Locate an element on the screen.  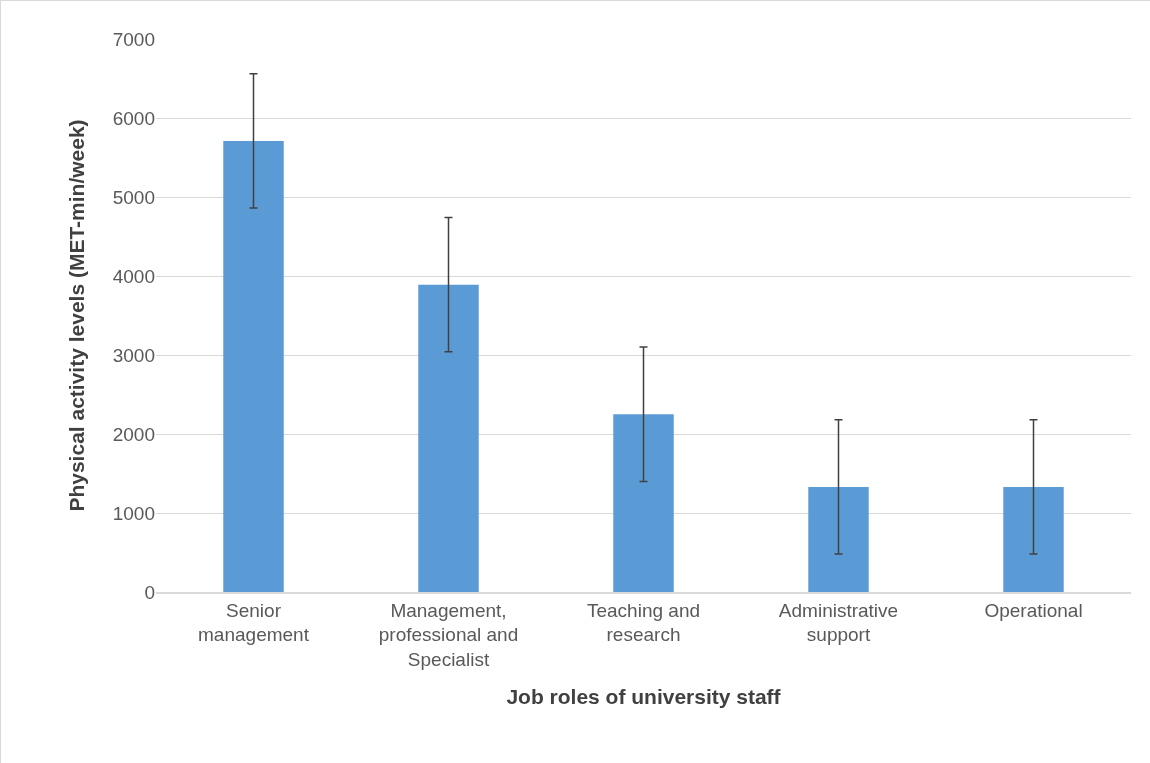
y-tick-label: 4000 is located at coordinates (133, 276).